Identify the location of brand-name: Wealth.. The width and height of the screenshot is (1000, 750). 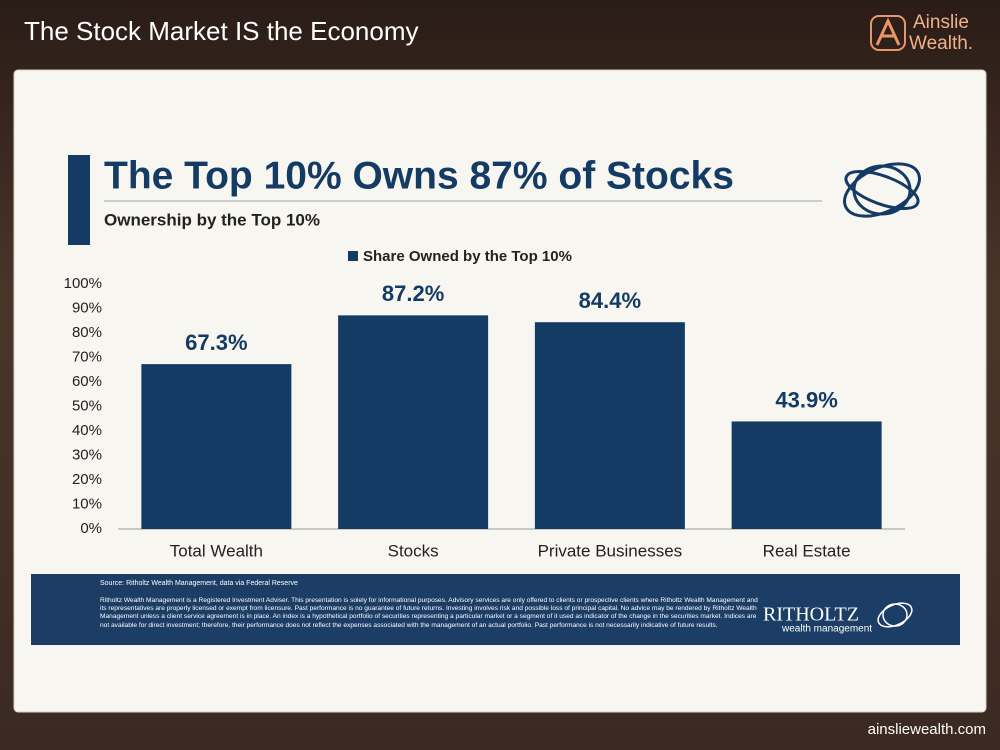
(941, 43).